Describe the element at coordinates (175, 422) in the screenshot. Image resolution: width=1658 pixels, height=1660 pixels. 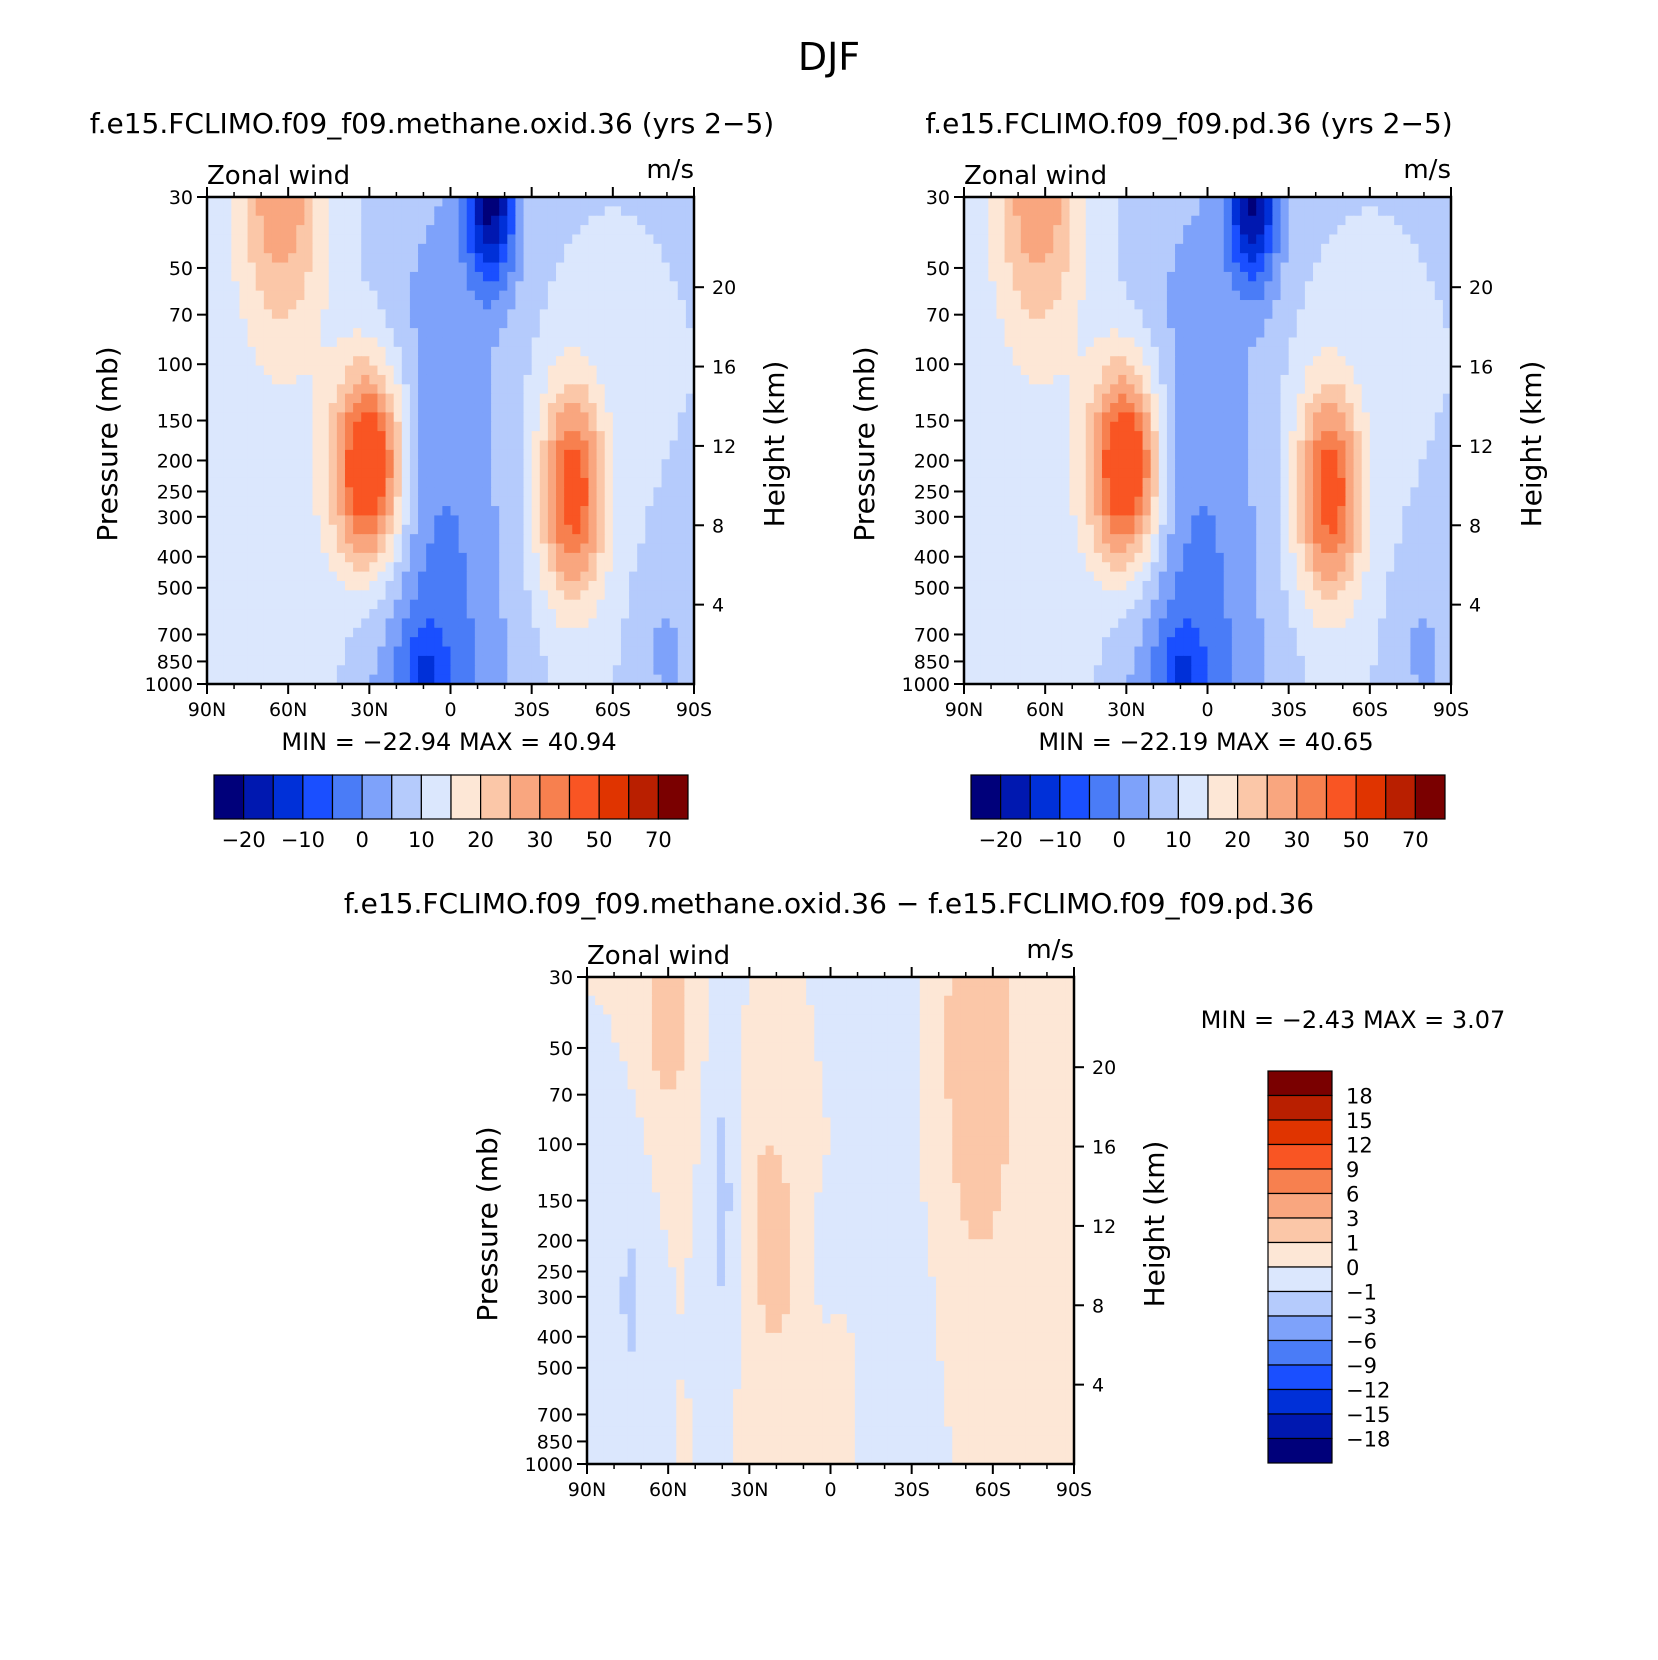
I see `y-tick-label: 150` at that location.